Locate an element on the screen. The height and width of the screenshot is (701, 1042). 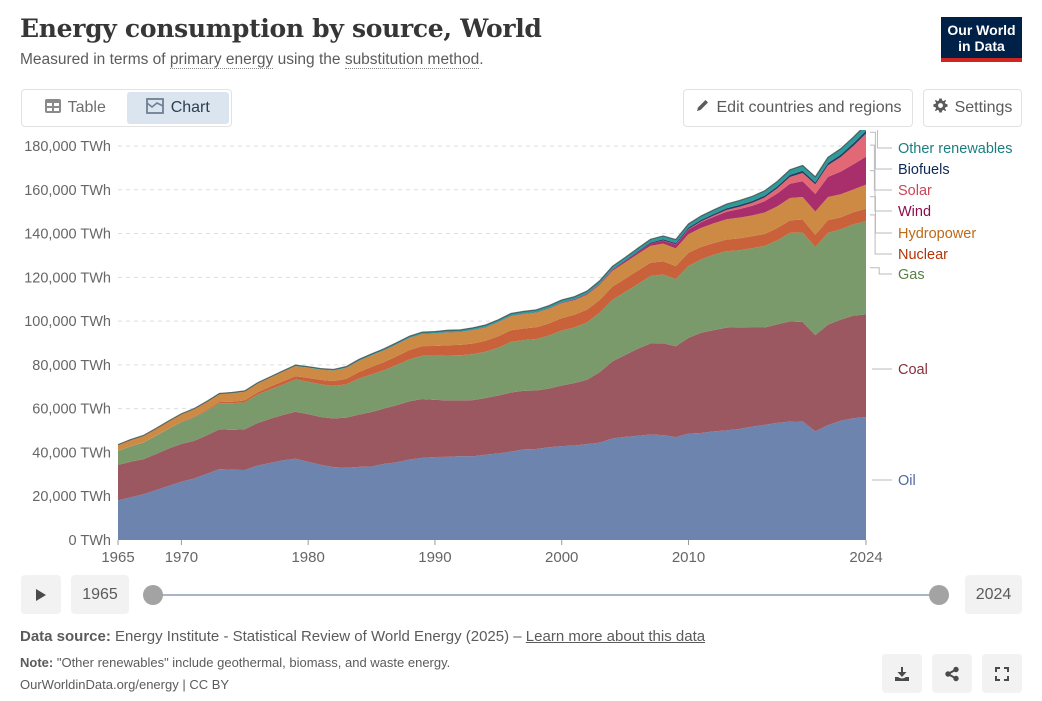
subtitle-text: Measured in terms of is located at coordinates (95, 59).